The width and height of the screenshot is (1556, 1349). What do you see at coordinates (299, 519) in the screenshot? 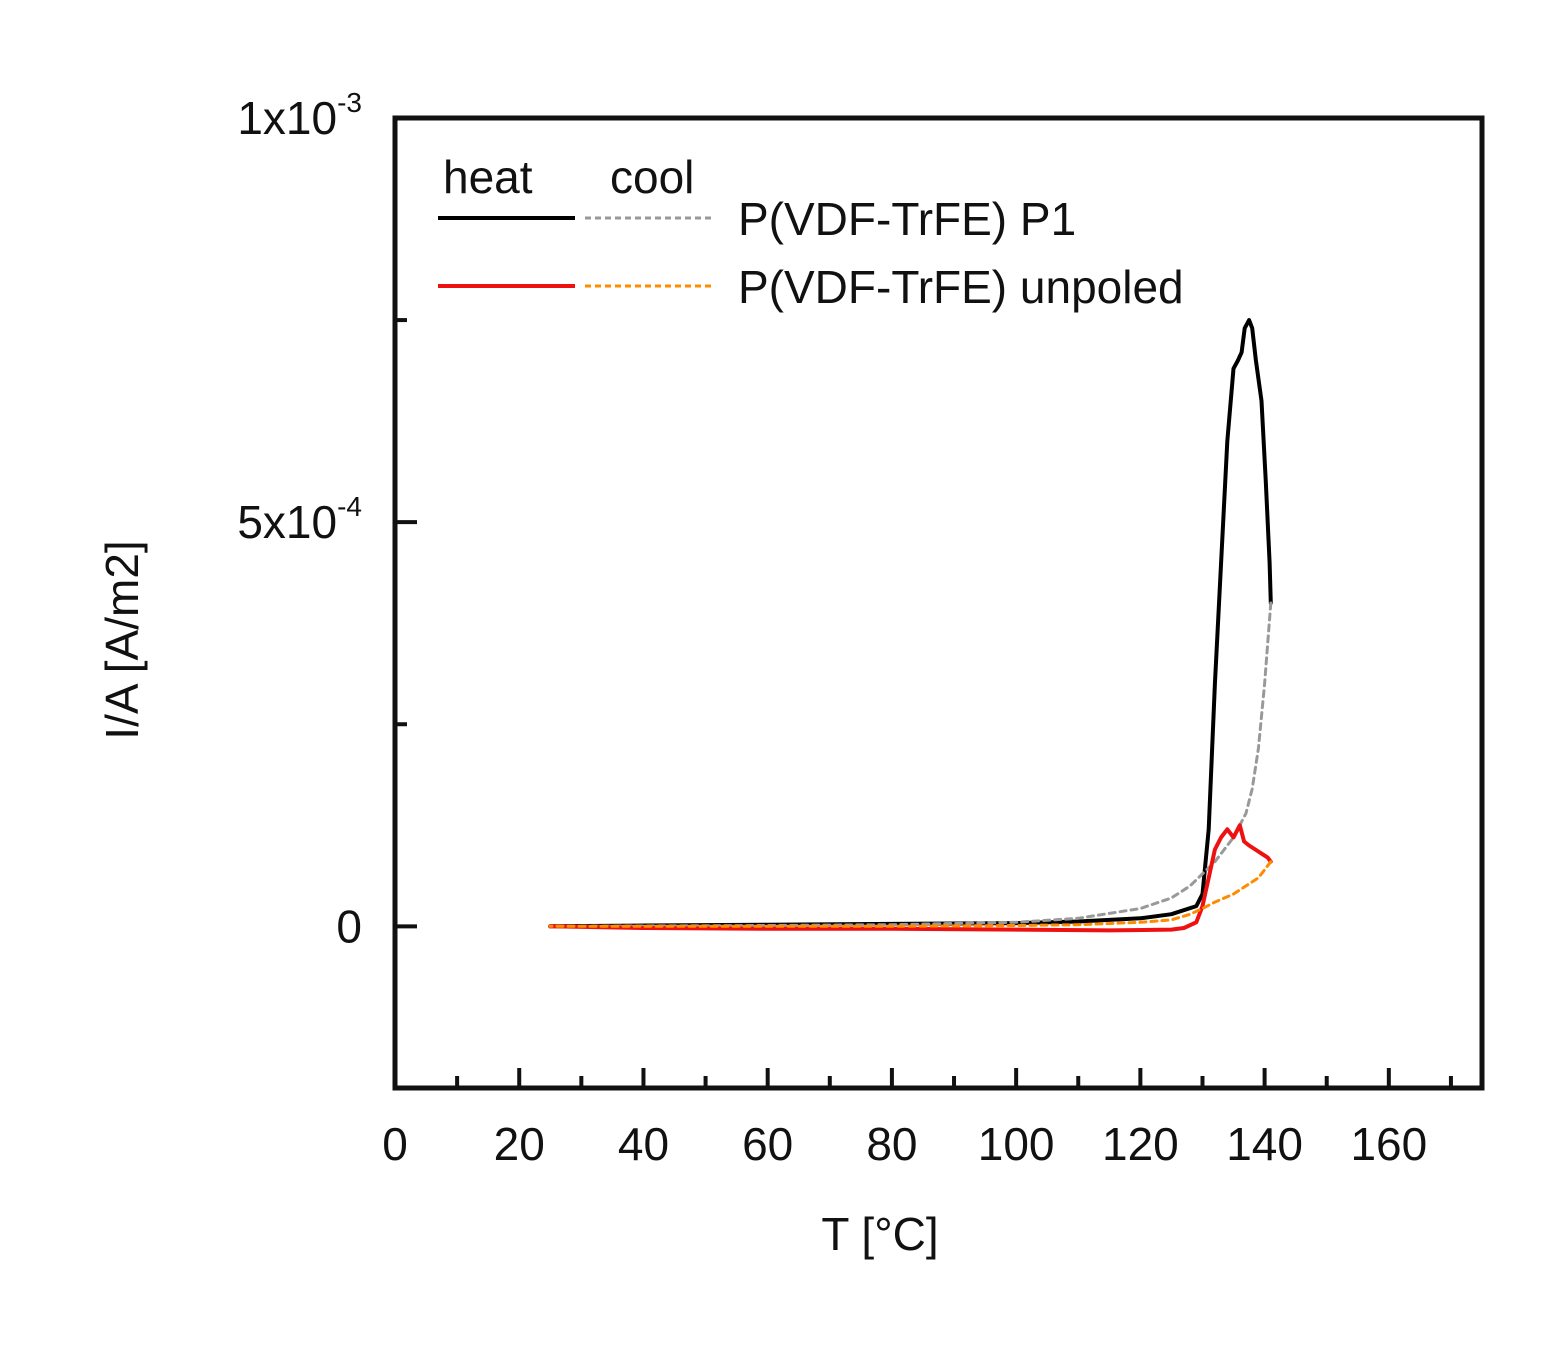
I see `y-tick-label-1: 5x10⁻⁴` at bounding box center [299, 519].